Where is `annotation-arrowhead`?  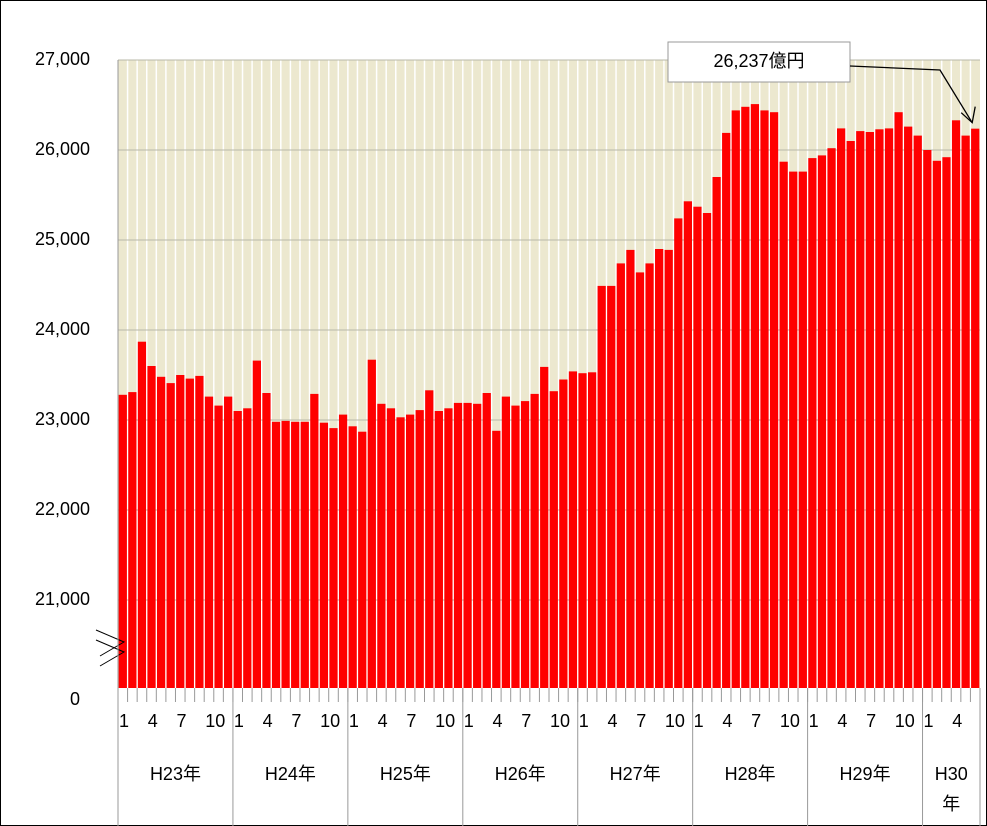 annotation-arrowhead is located at coordinates (968, 115).